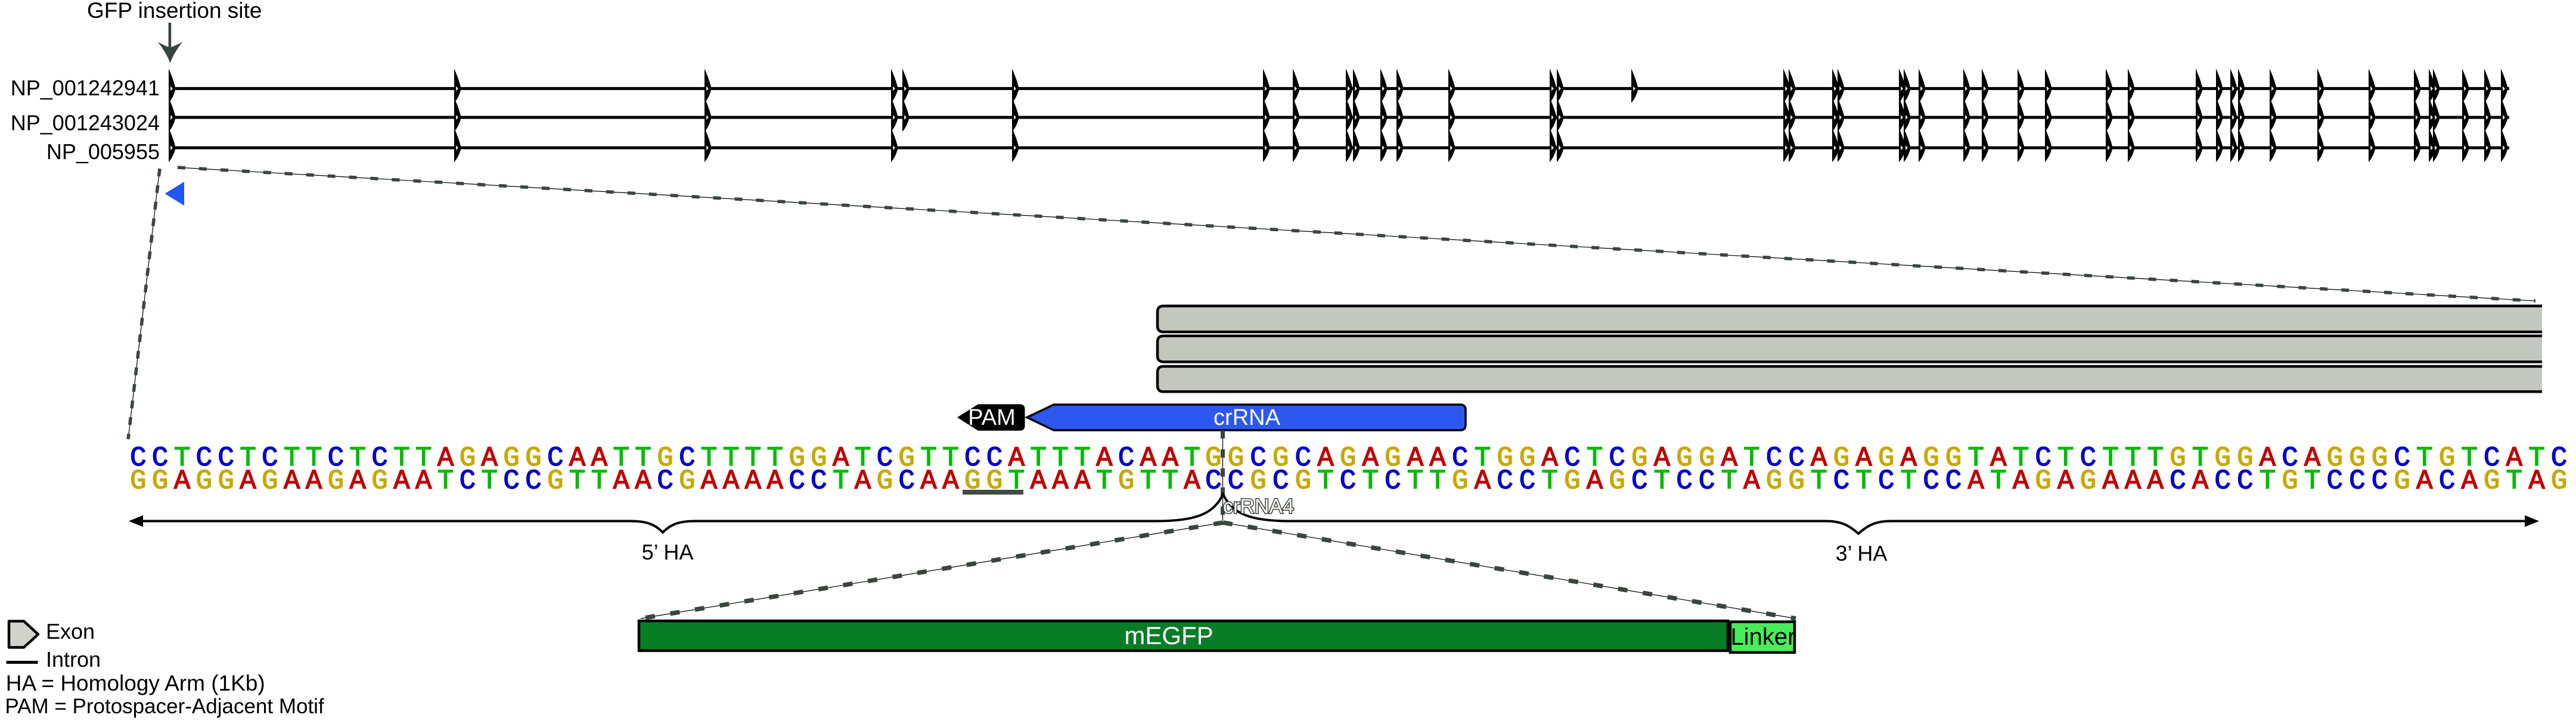  I want to click on svg-text: 5’ HA, so click(668, 552).